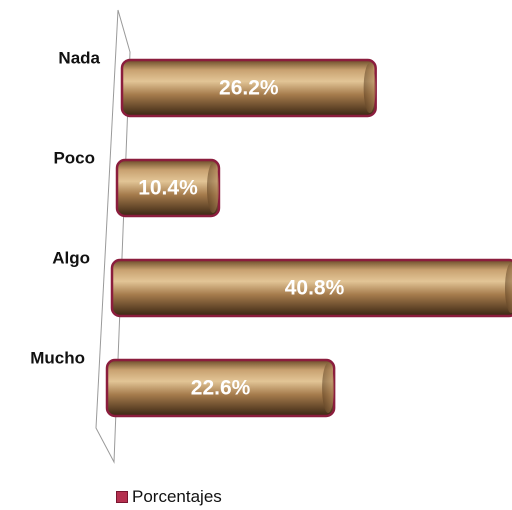 The height and width of the screenshot is (510, 512). Describe the element at coordinates (168, 188) in the screenshot. I see `value-label: 10.4%` at that location.